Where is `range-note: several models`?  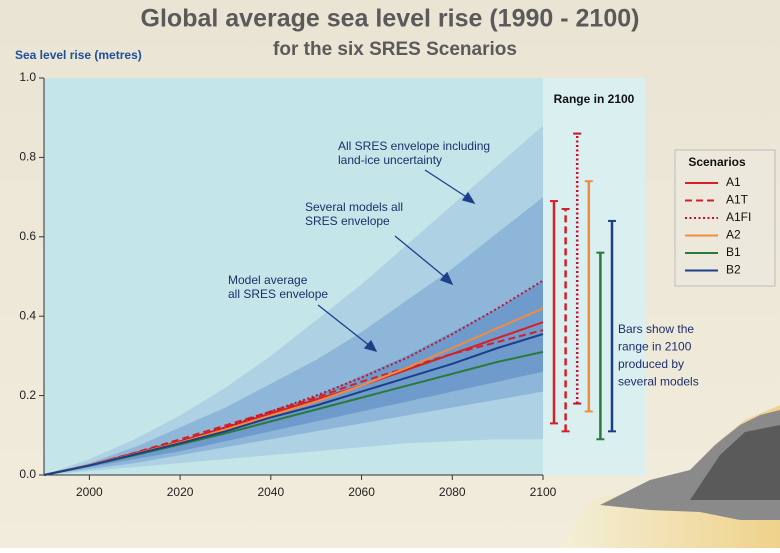 range-note: several models is located at coordinates (658, 382).